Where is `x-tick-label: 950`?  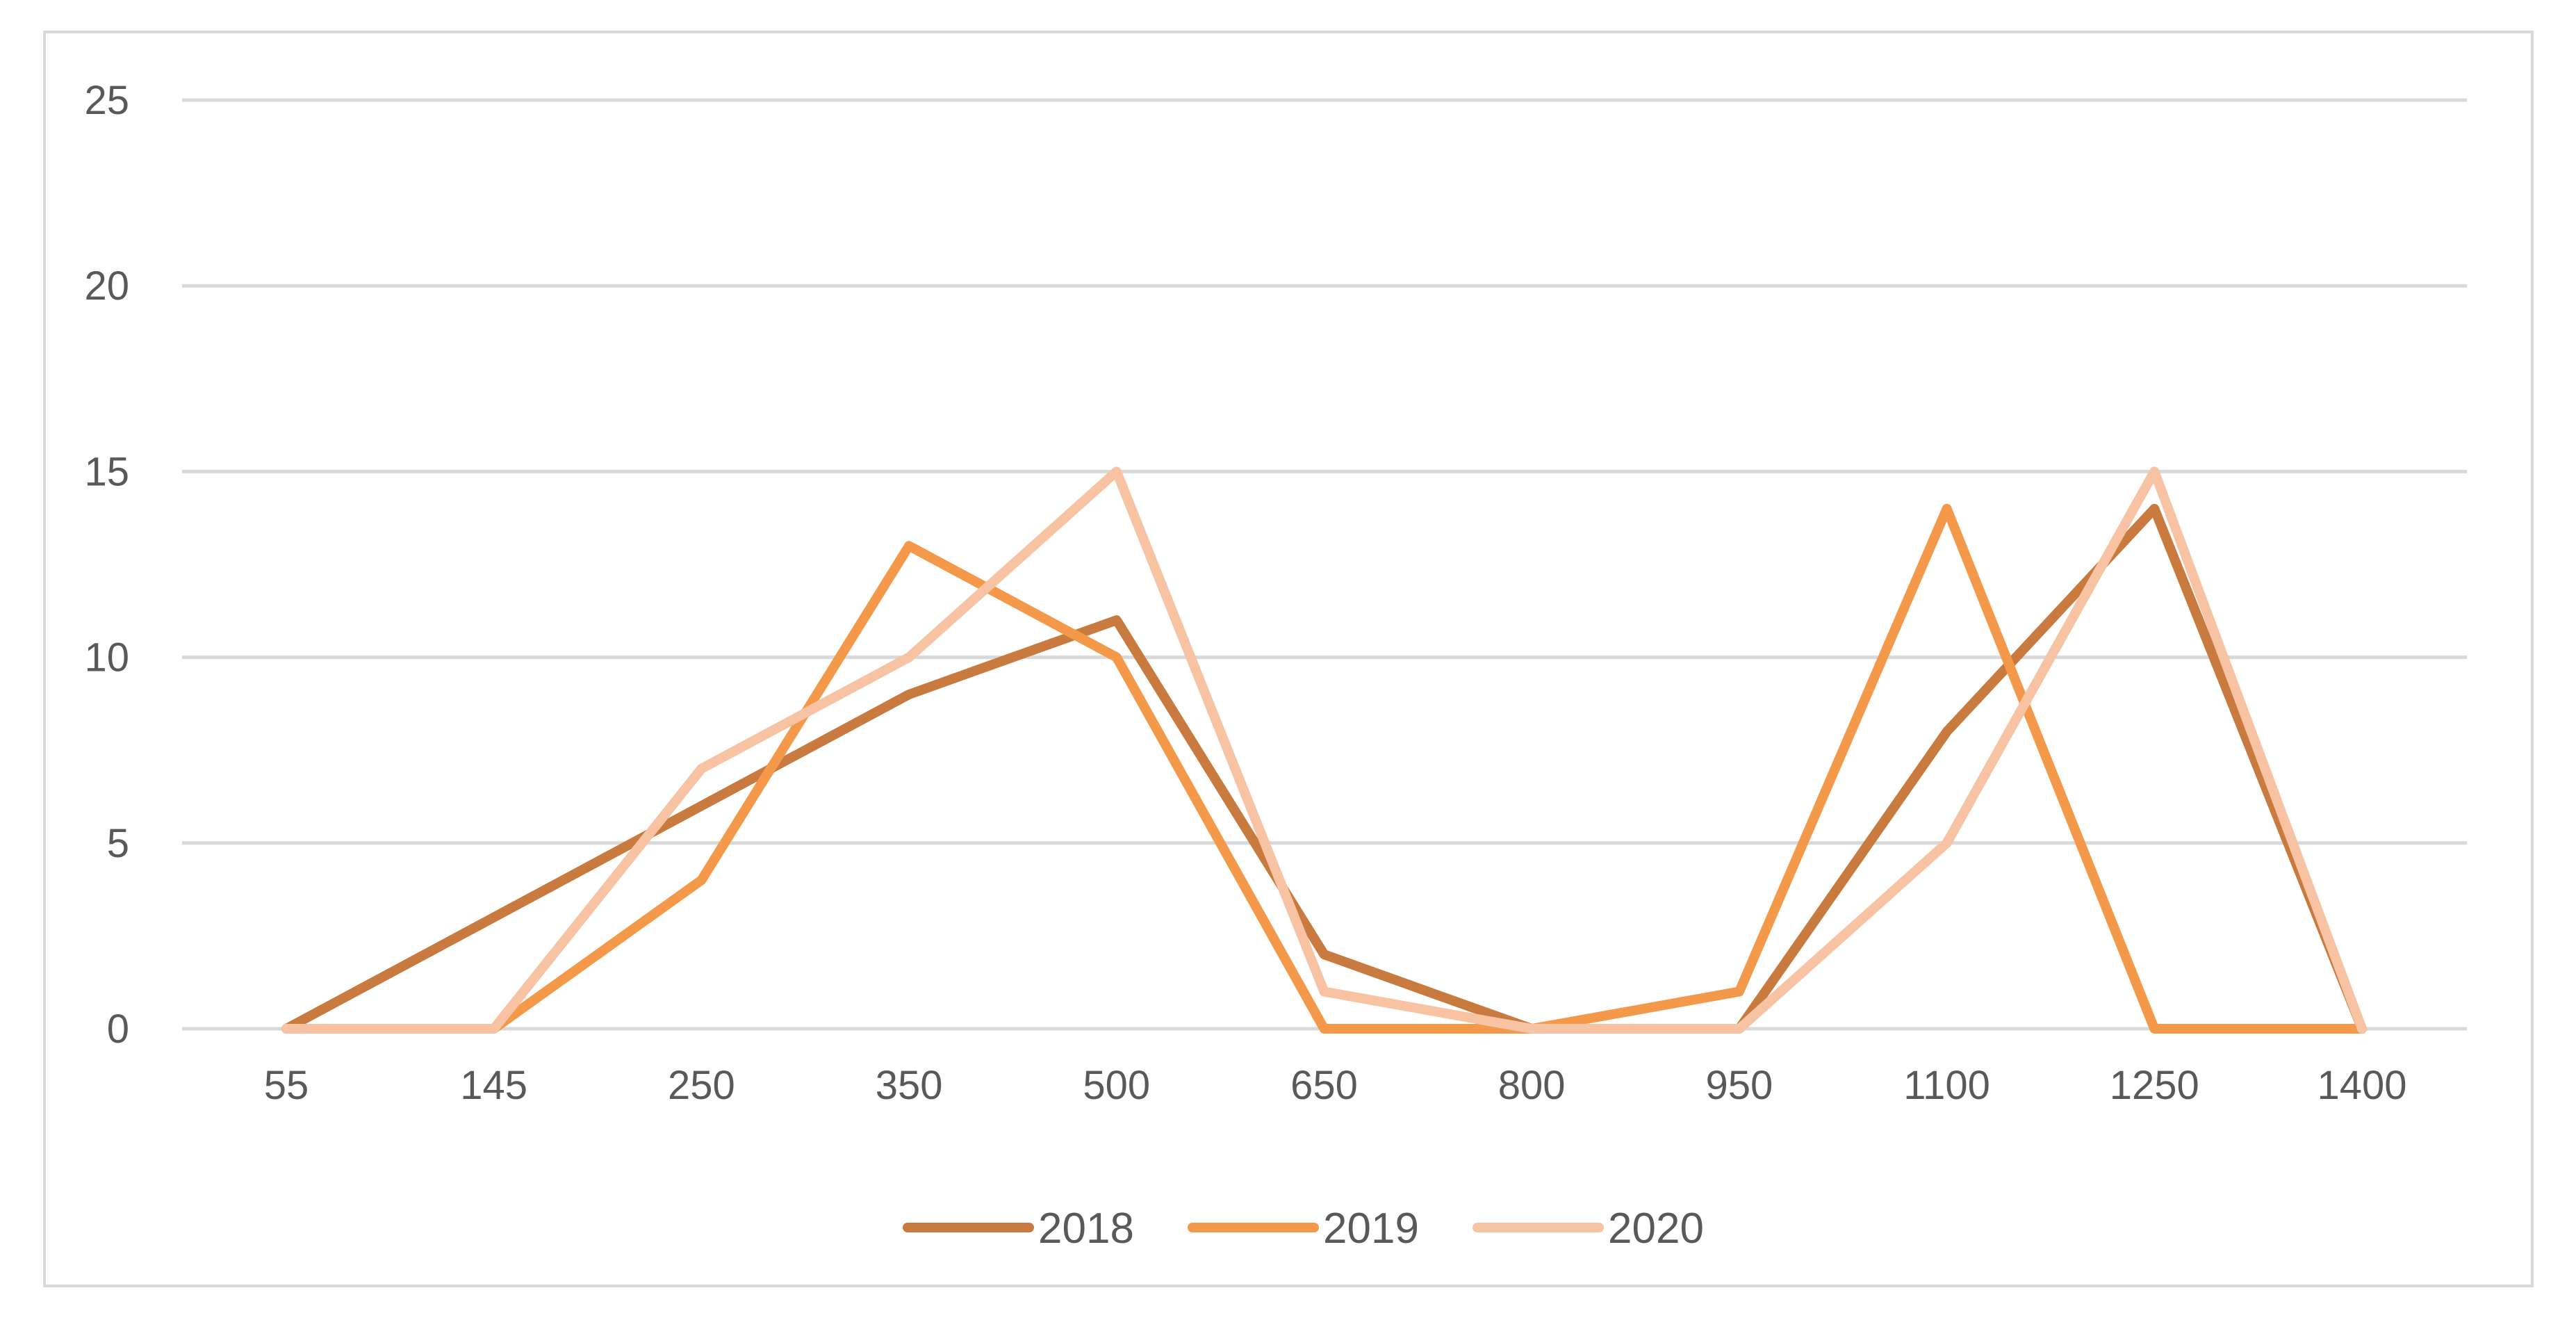
x-tick-label: 950 is located at coordinates (1739, 1086).